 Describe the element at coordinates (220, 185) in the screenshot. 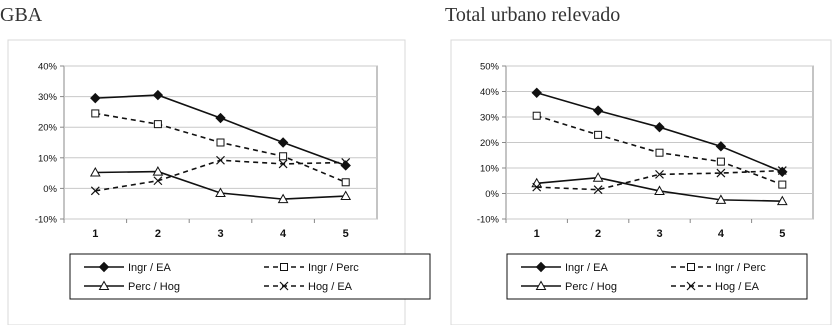

I see `series-perc---hog` at that location.